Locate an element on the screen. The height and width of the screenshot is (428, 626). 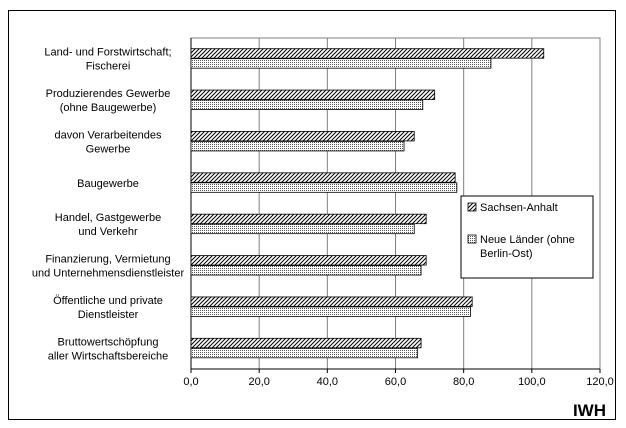
category-label: aller Wirtschaftsbereiche is located at coordinates (108, 356).